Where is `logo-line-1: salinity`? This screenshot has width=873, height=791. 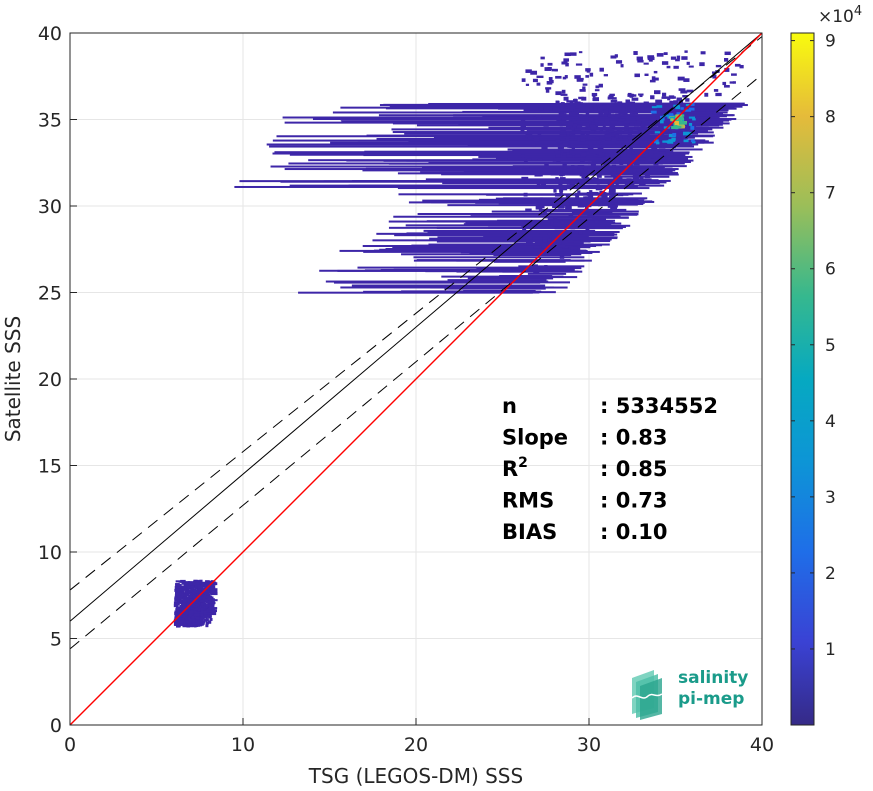
logo-line-1: salinity is located at coordinates (713, 678).